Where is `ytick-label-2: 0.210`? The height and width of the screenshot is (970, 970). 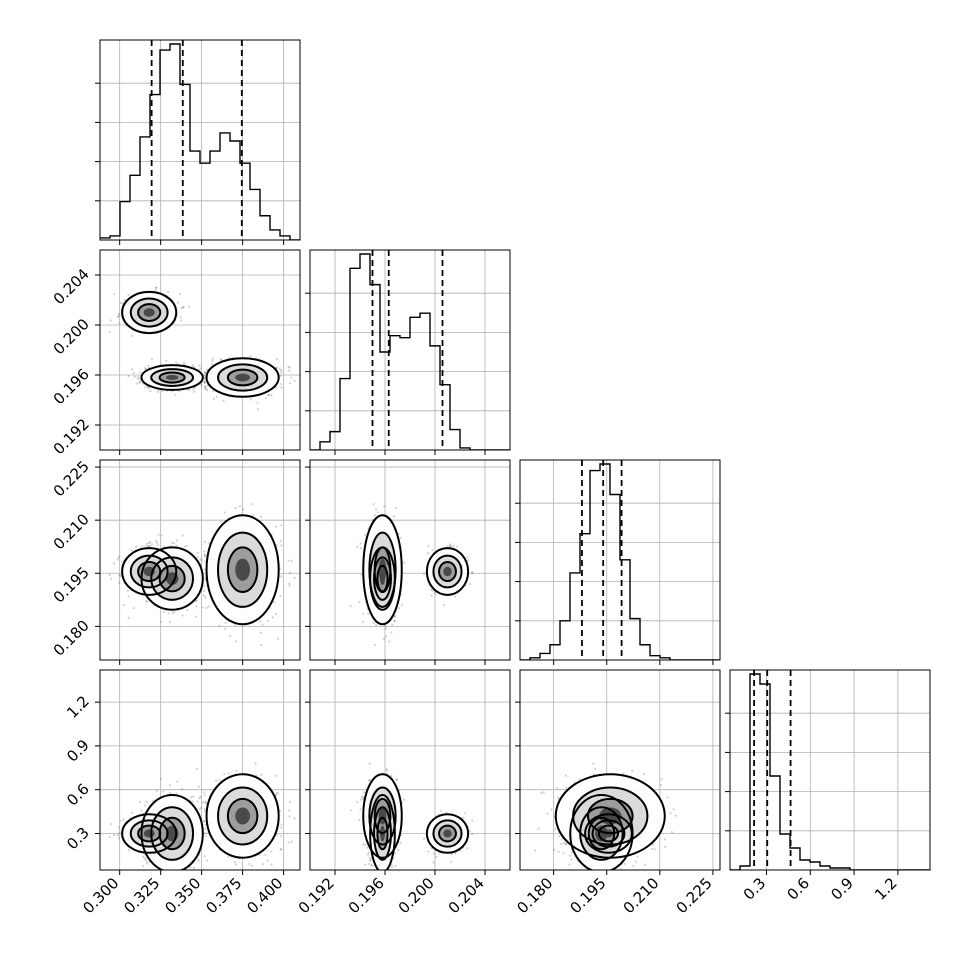 ytick-label-2: 0.210 is located at coordinates (71, 531).